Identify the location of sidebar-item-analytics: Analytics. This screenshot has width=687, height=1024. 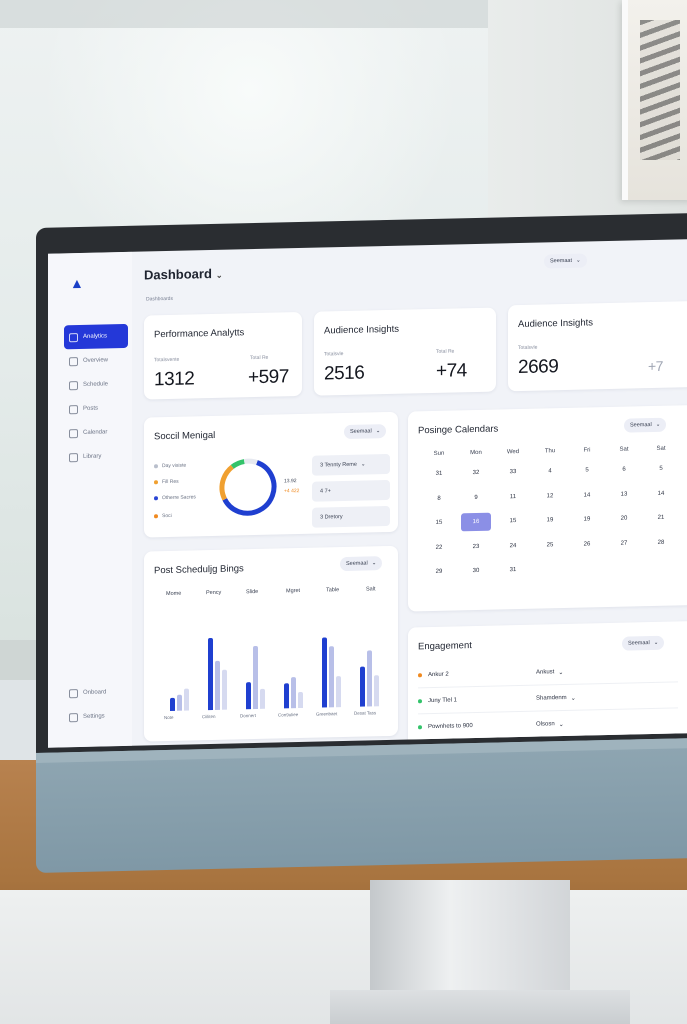
(96, 336).